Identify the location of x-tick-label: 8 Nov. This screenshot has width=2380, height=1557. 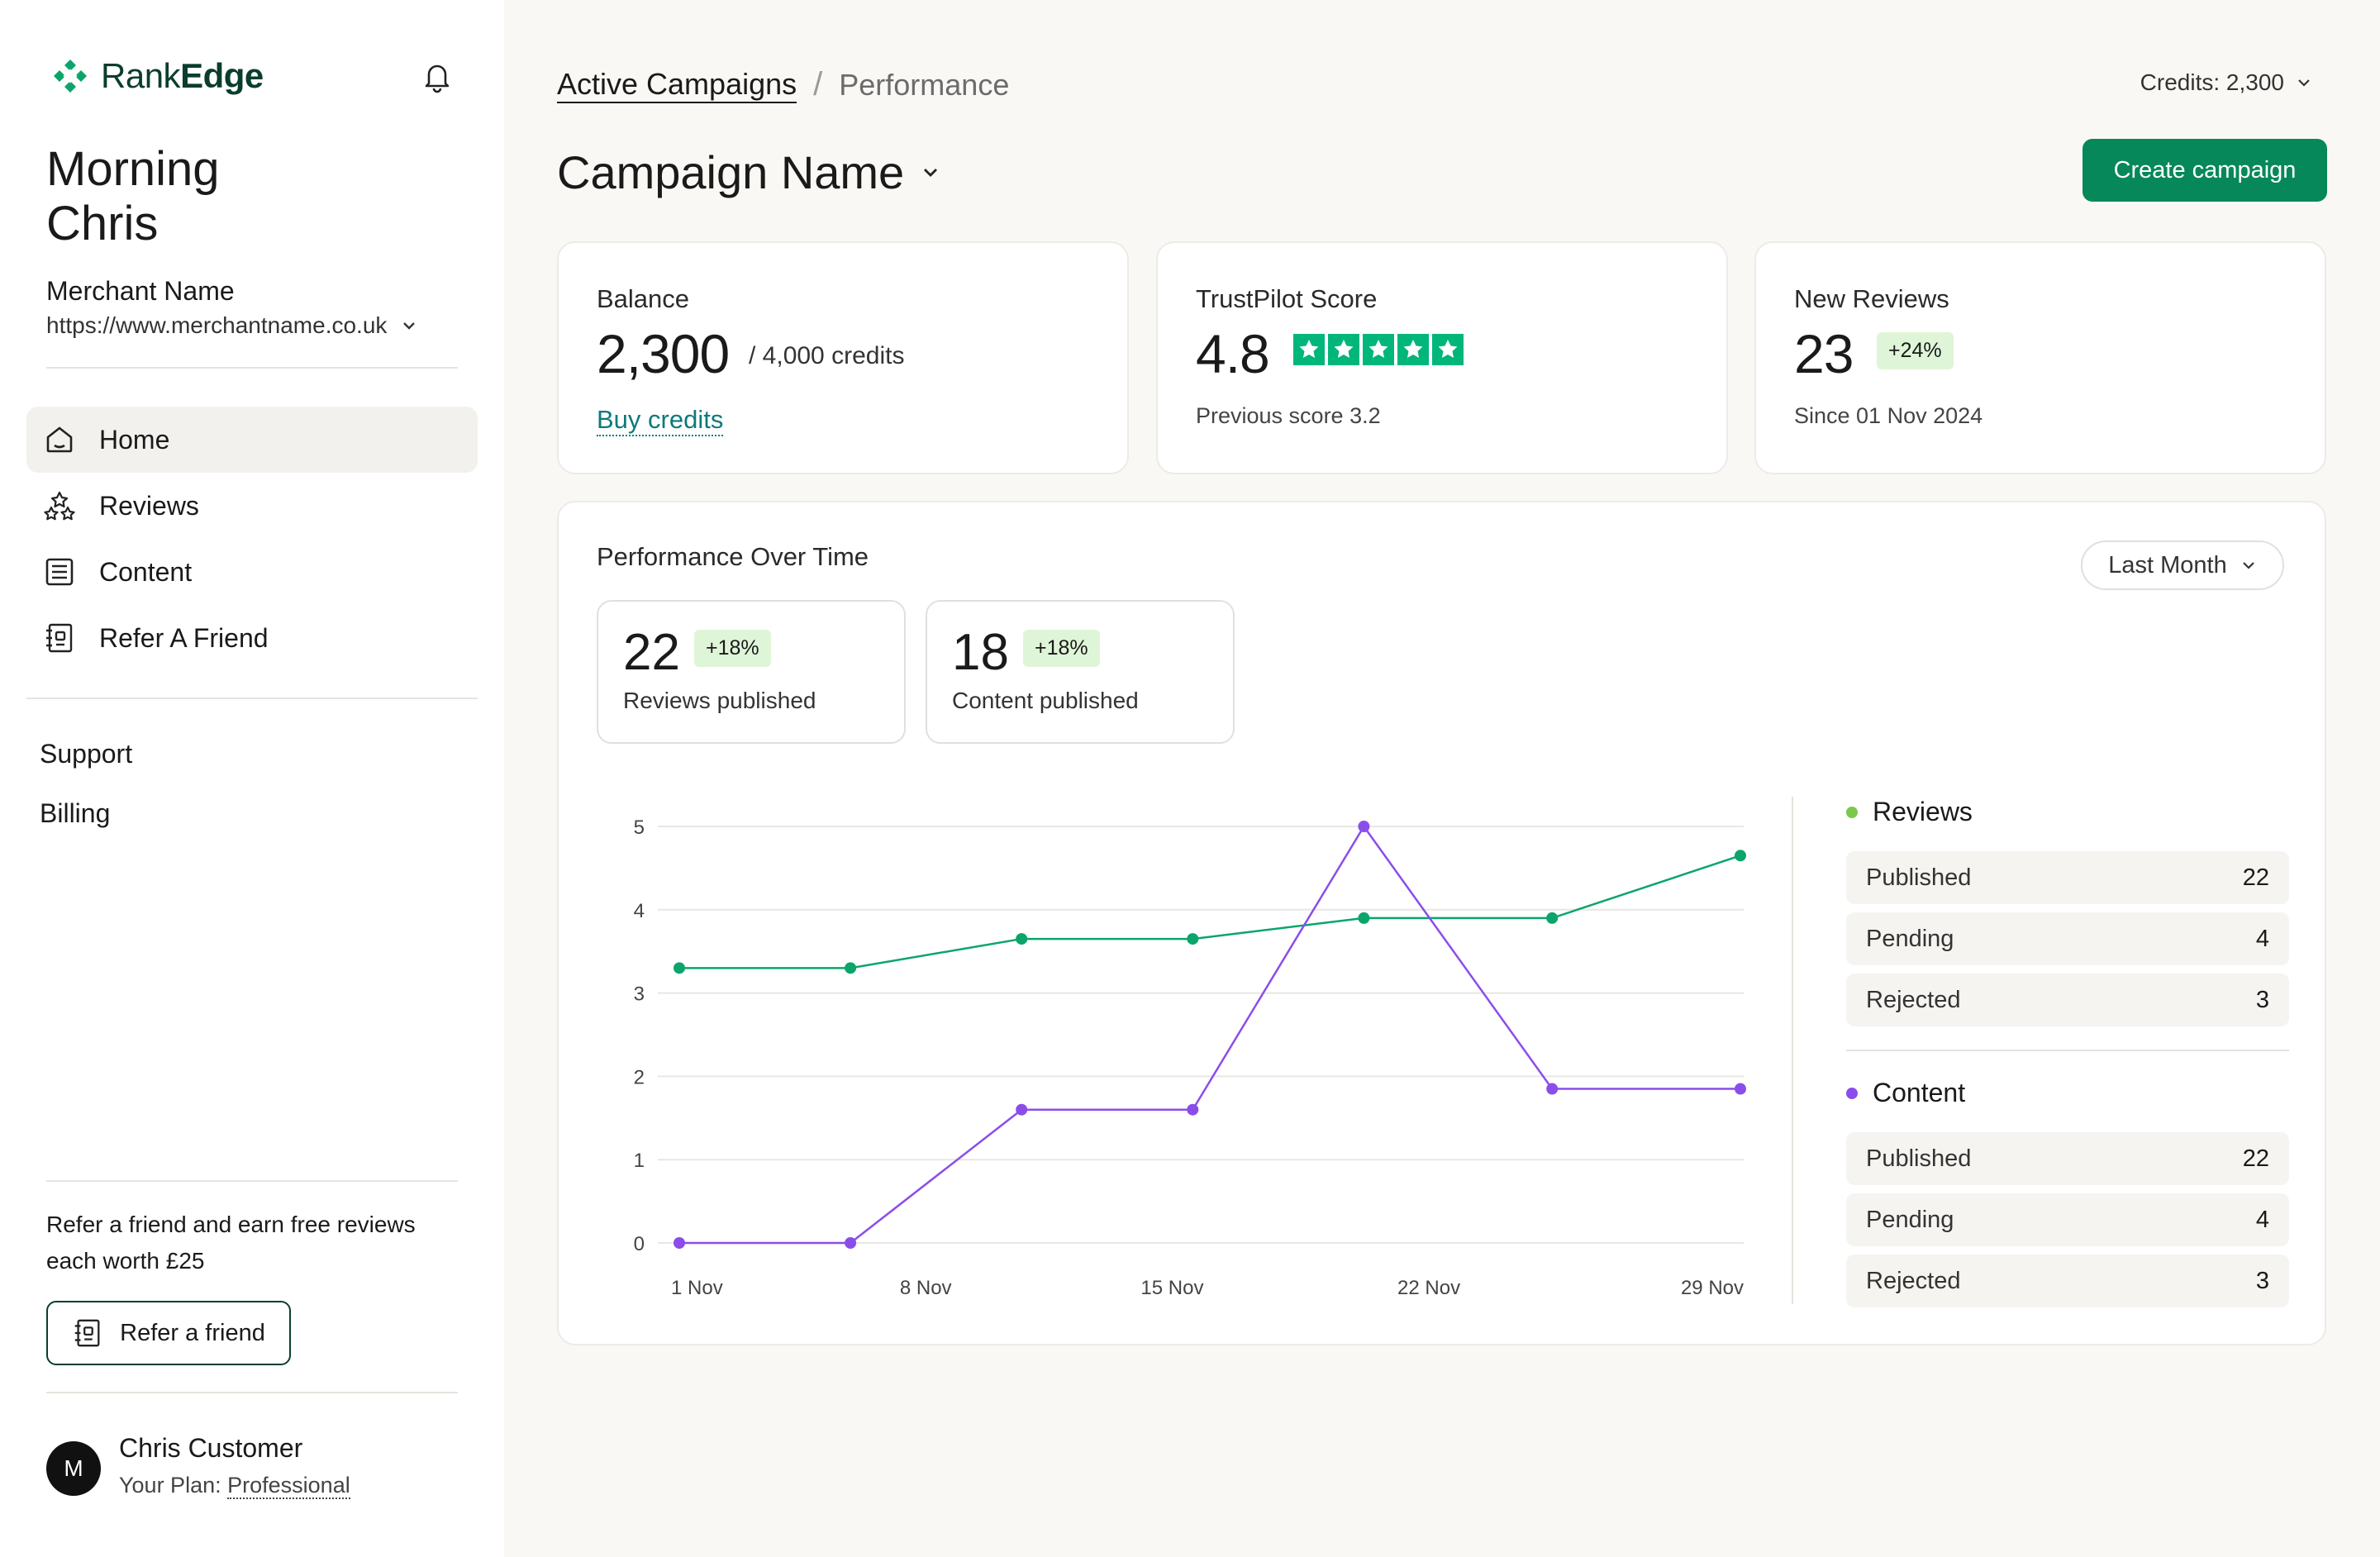
(926, 1288).